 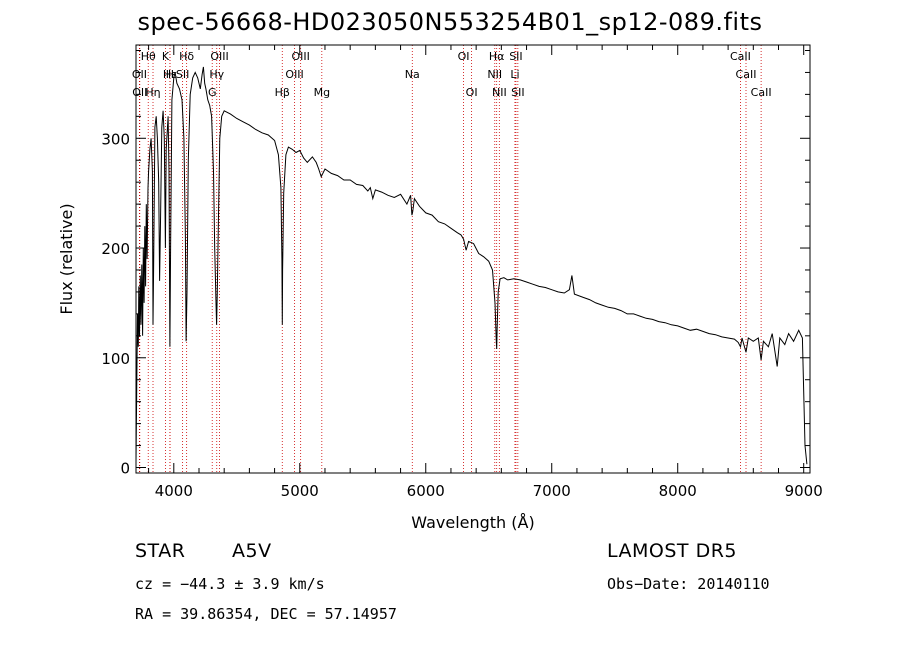 I want to click on line-label-1: OII, so click(x=139, y=74).